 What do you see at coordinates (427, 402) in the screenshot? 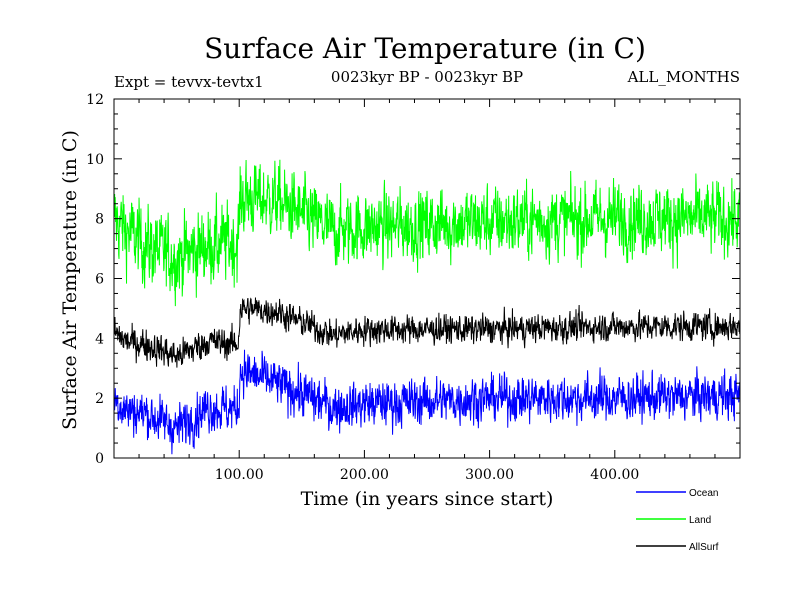
I see `series-line-ocean` at bounding box center [427, 402].